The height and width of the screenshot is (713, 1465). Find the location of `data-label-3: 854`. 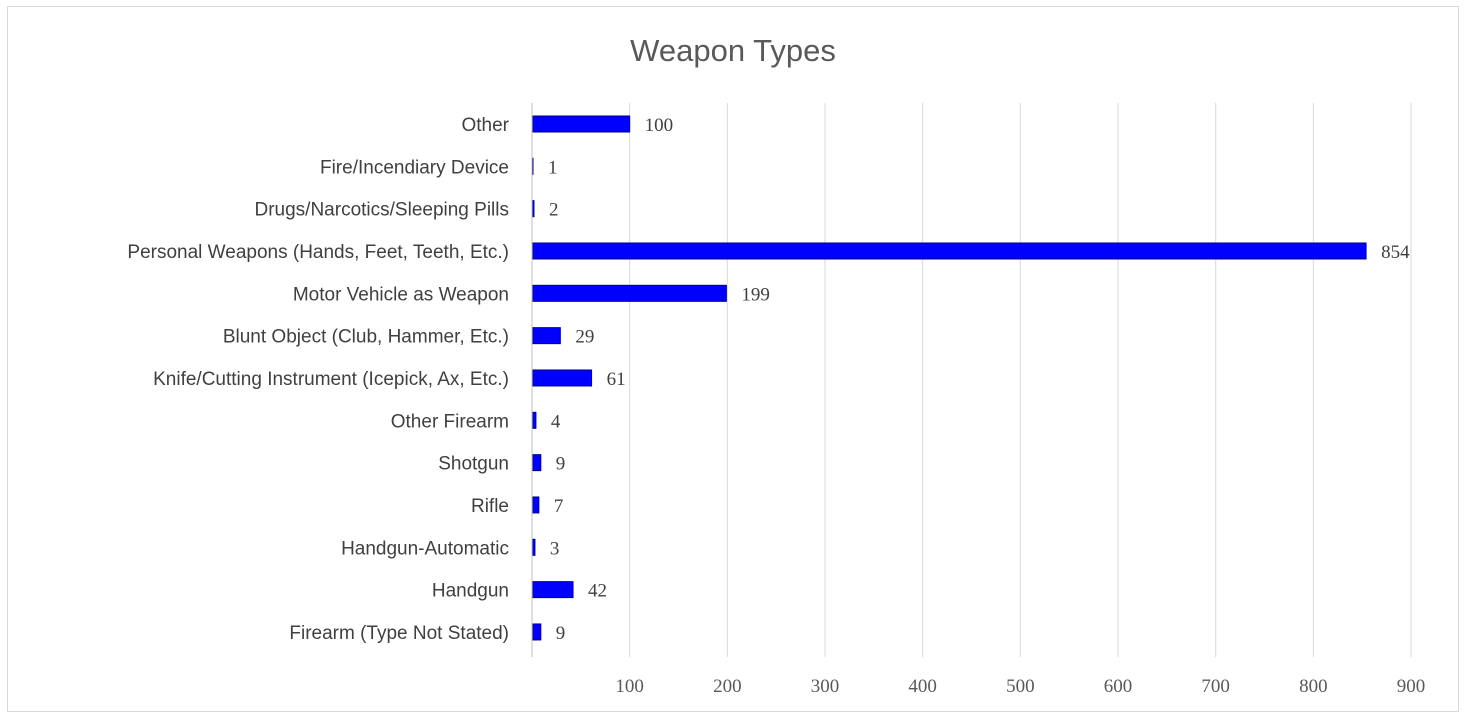

data-label-3: 854 is located at coordinates (1395, 252).